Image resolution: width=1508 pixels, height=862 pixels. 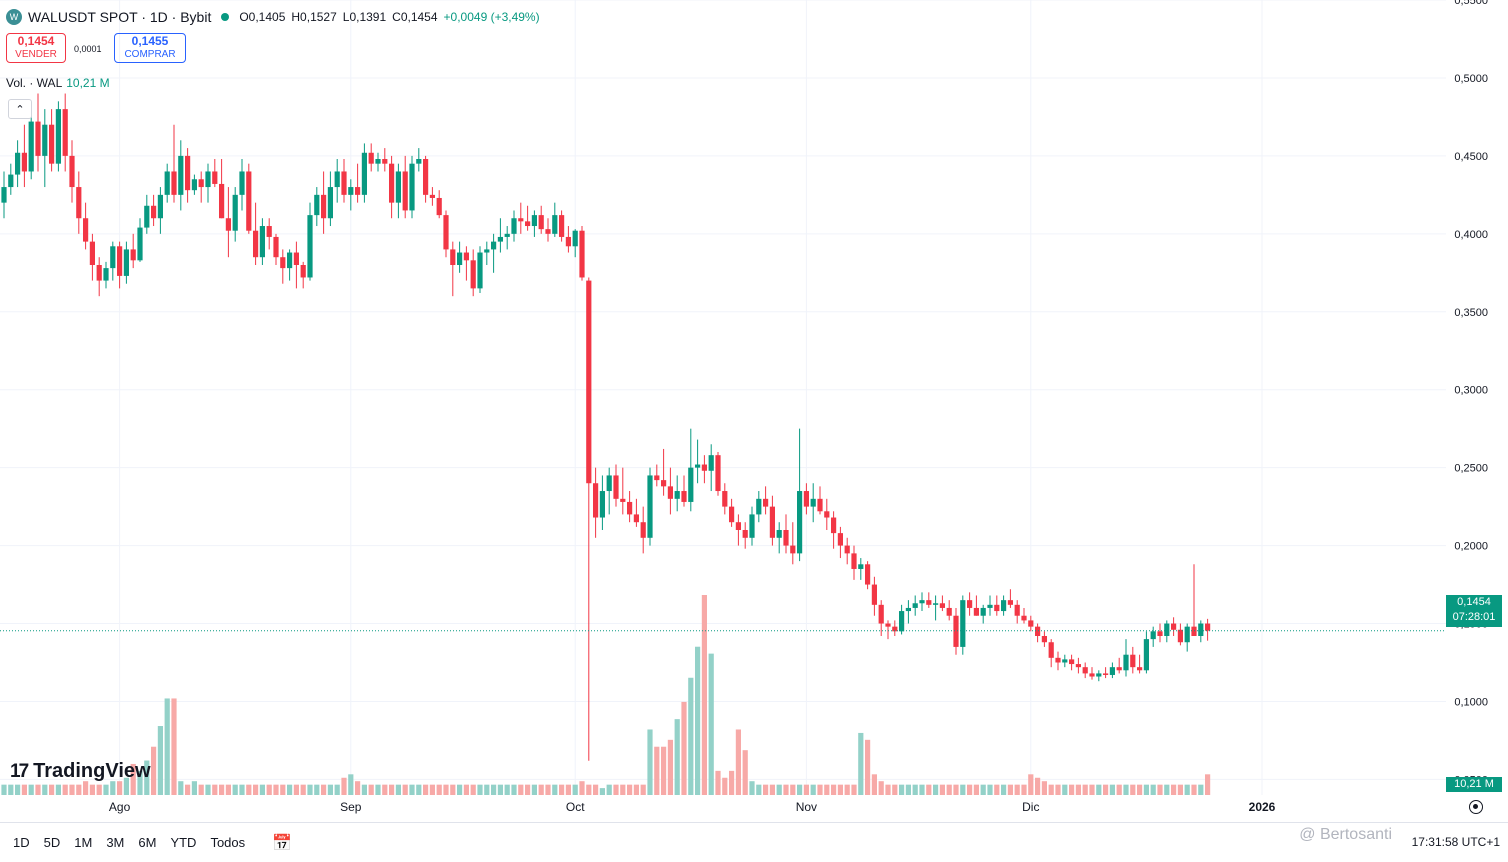 What do you see at coordinates (225, 17) in the screenshot?
I see `market-open-icon` at bounding box center [225, 17].